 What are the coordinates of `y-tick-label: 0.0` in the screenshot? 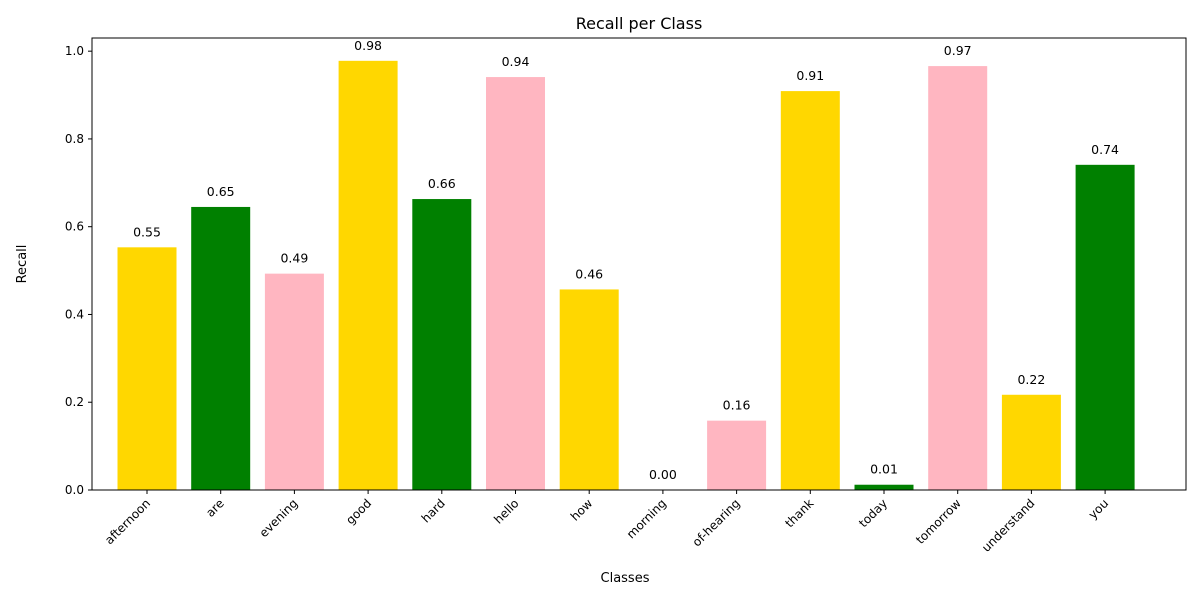 It's located at (74, 490).